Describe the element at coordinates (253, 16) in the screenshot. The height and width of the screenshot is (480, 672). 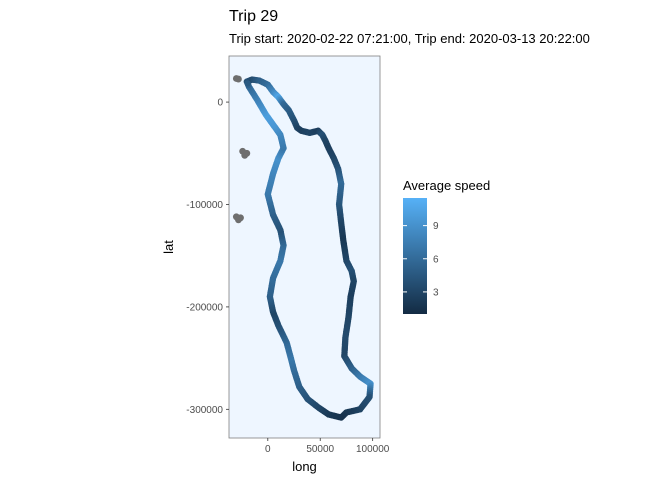
I see `chart-title: Trip 29` at that location.